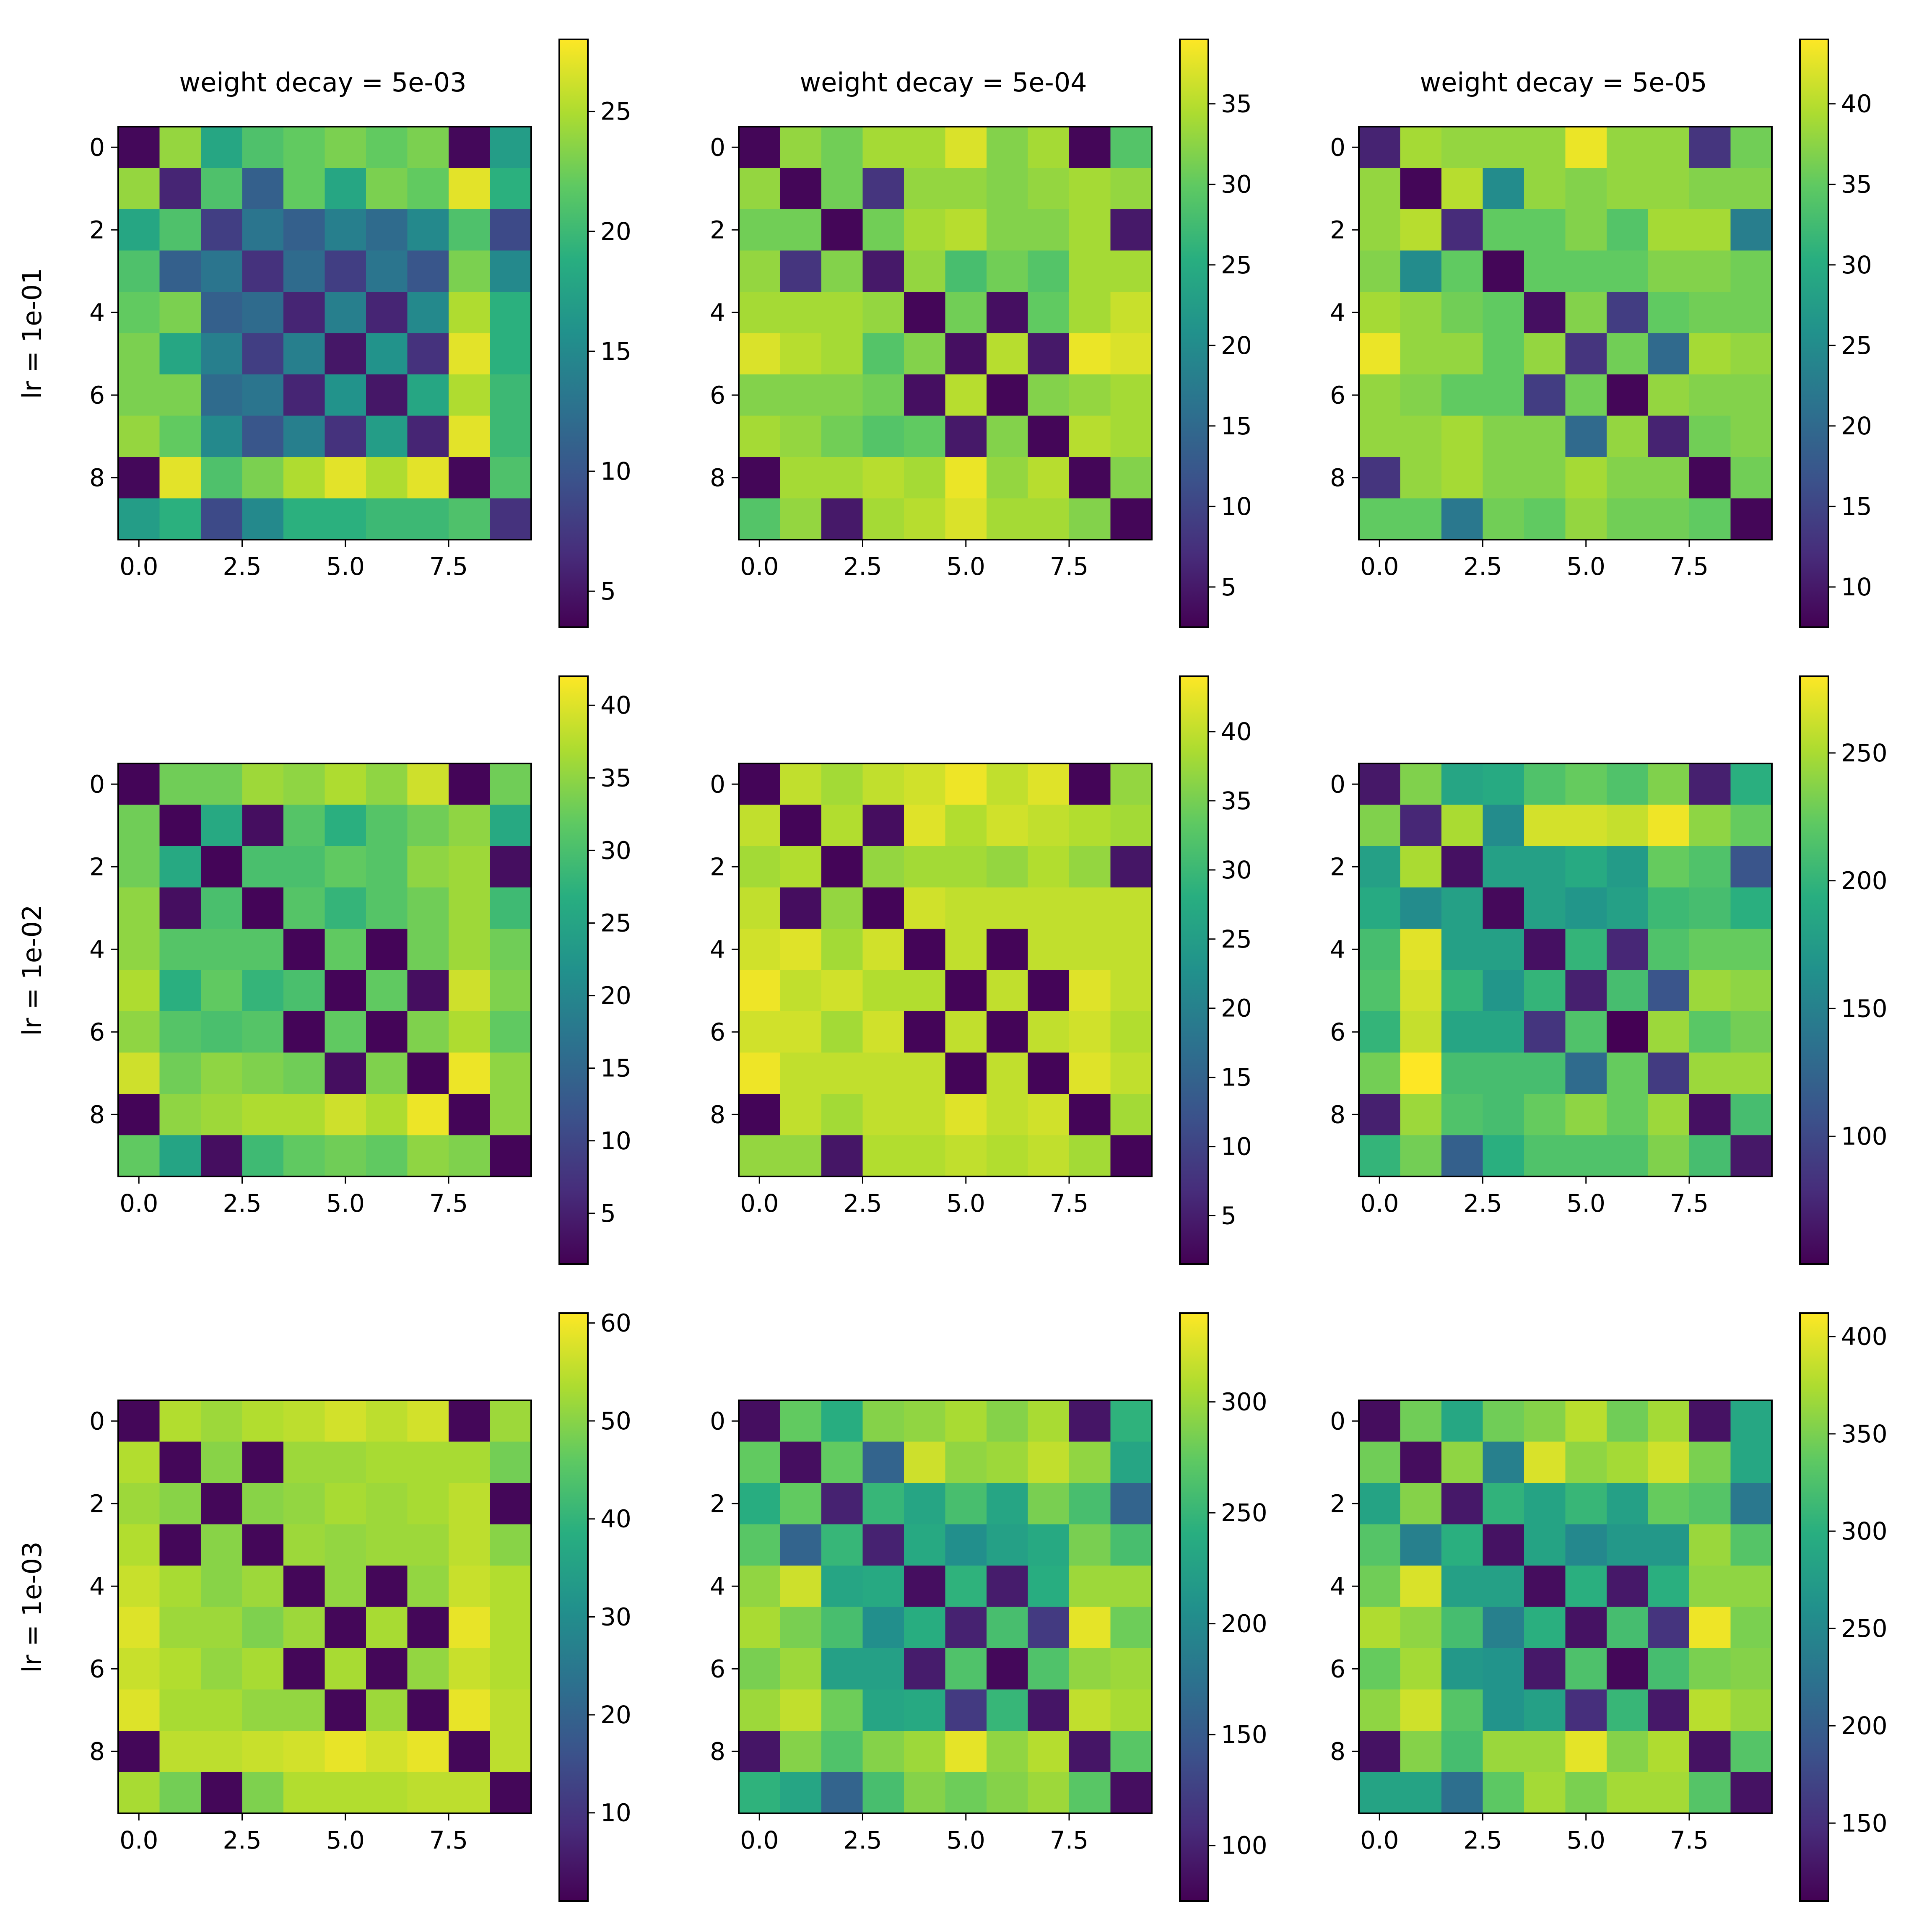 The image size is (1932, 1932). I want to click on heatmap-panel-1-2: 0.0 2.5 5.0 7.5 0 2 4 6 8 100 150 200 250, so click(1609, 970).